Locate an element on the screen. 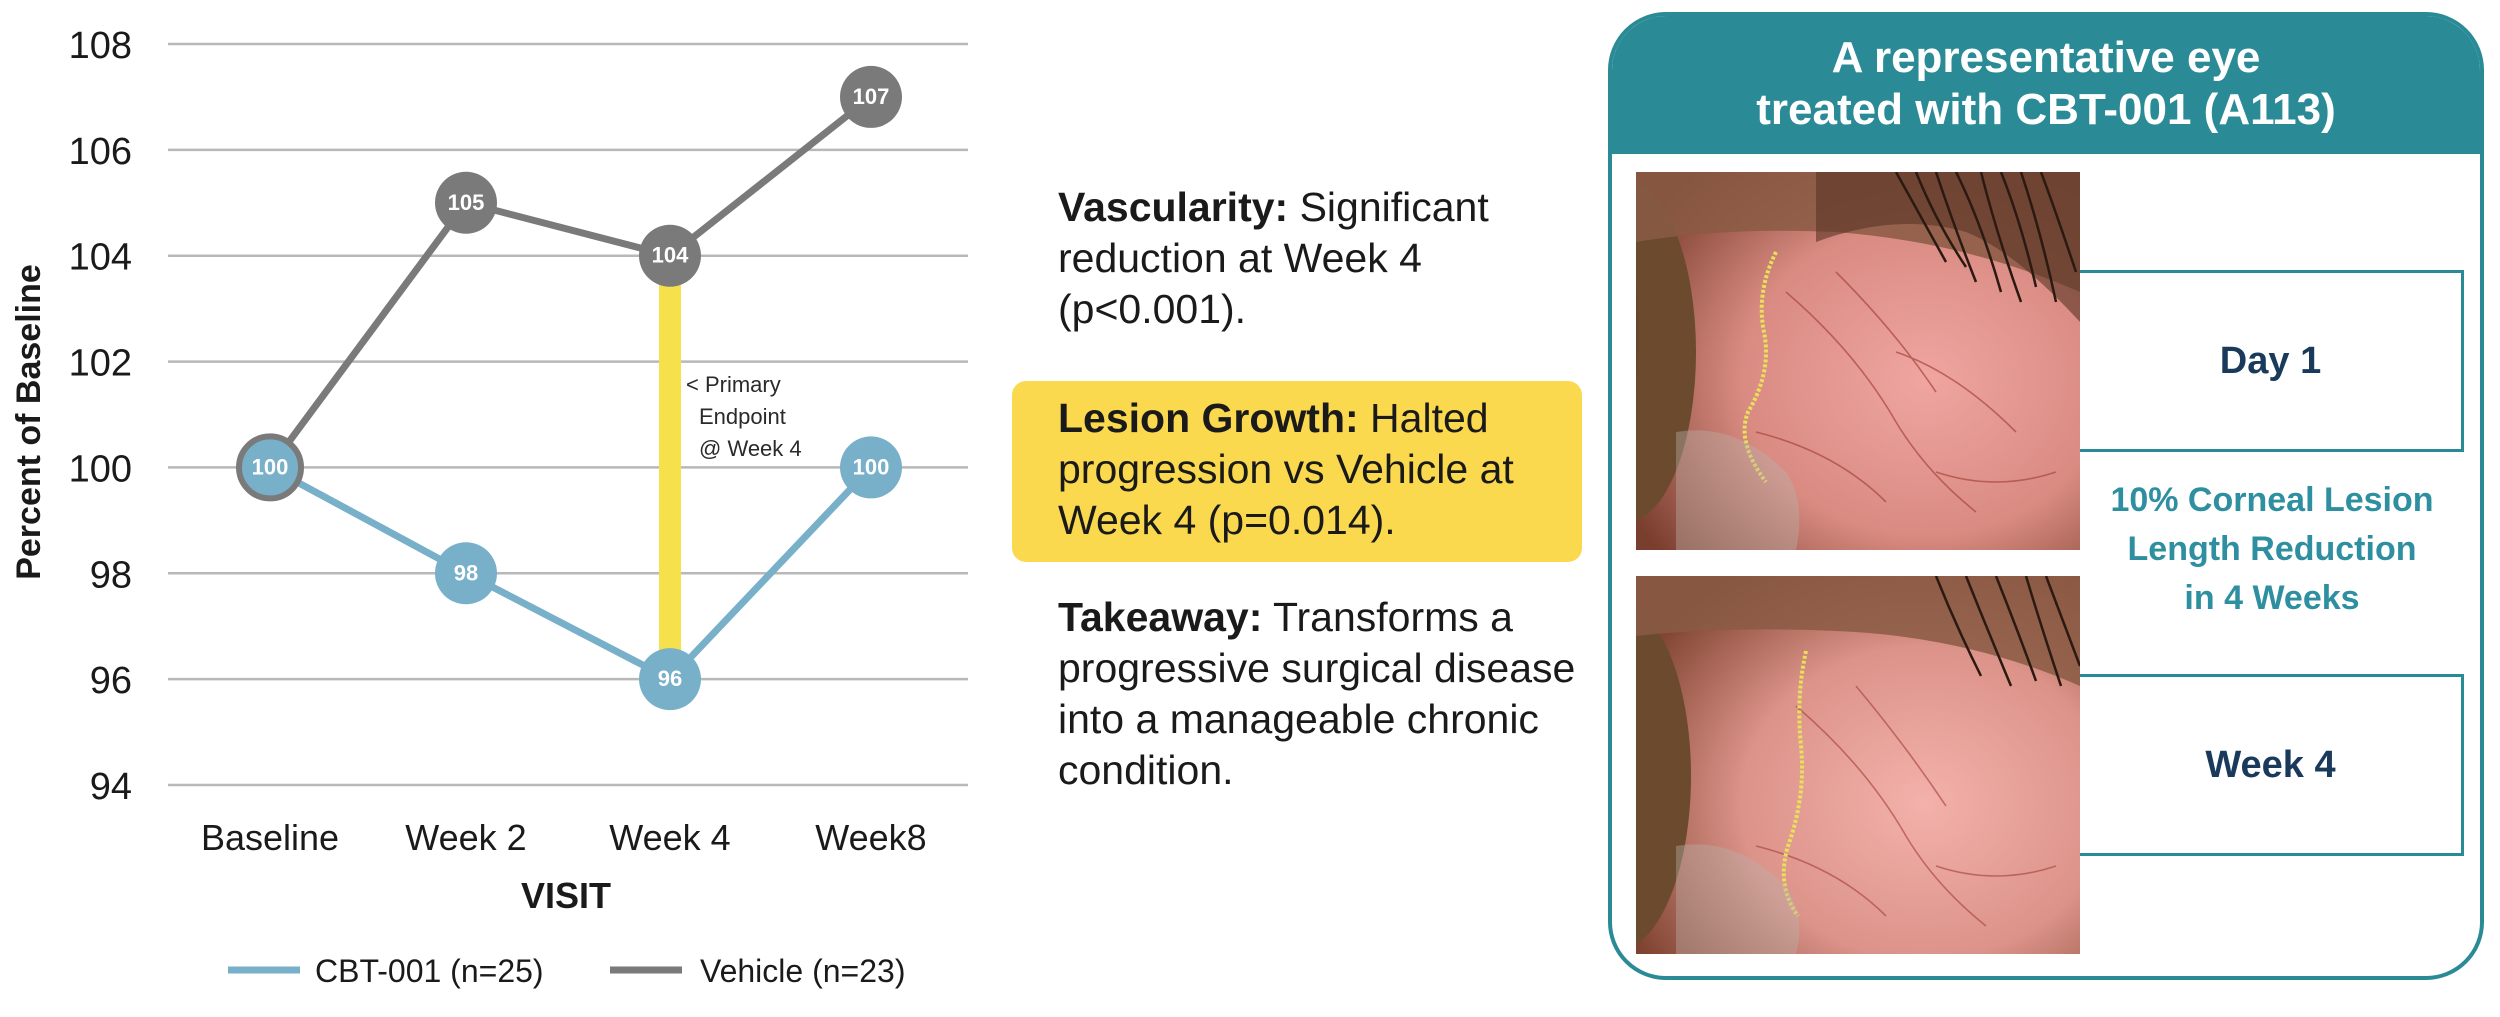 The width and height of the screenshot is (2500, 1017). y-tick-label: 104 is located at coordinates (100, 258).